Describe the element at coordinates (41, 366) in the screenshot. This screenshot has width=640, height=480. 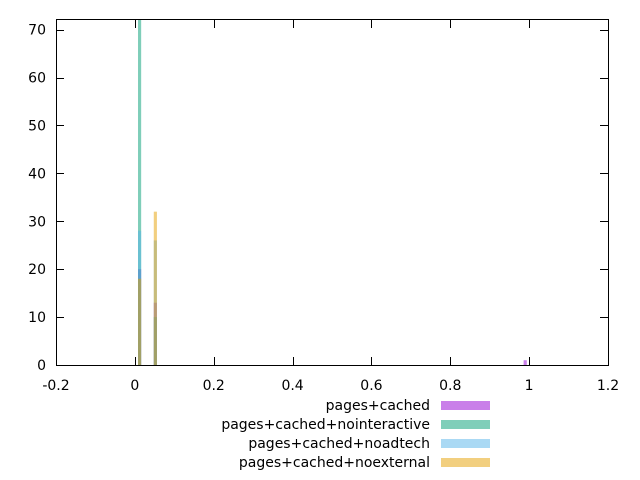
I see `y-tick-label: 0` at that location.